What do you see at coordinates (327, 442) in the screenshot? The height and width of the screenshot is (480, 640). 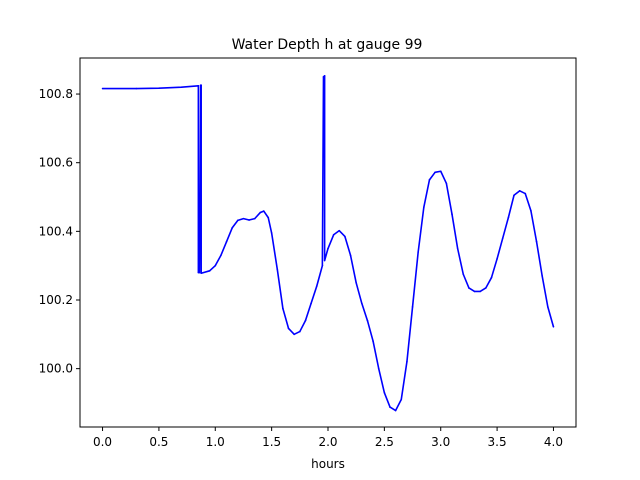 I see `x-tick-label: 2.0` at bounding box center [327, 442].